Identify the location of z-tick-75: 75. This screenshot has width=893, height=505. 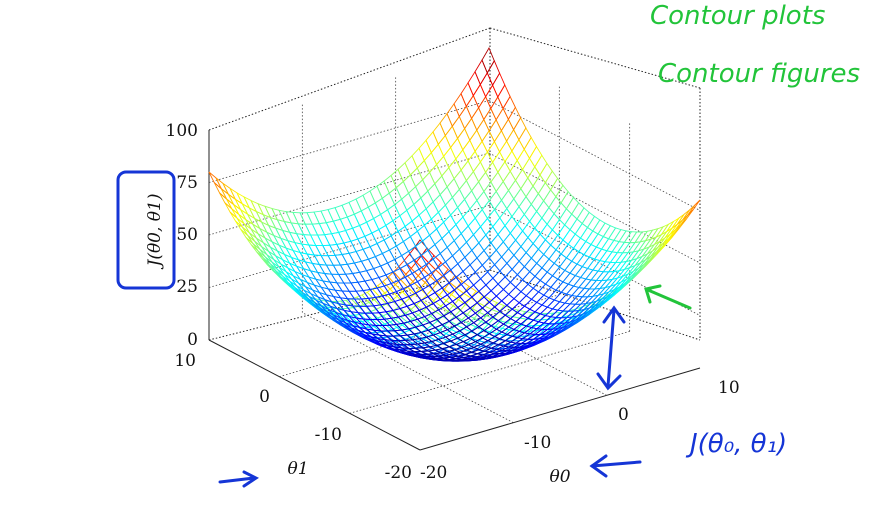
(187, 183).